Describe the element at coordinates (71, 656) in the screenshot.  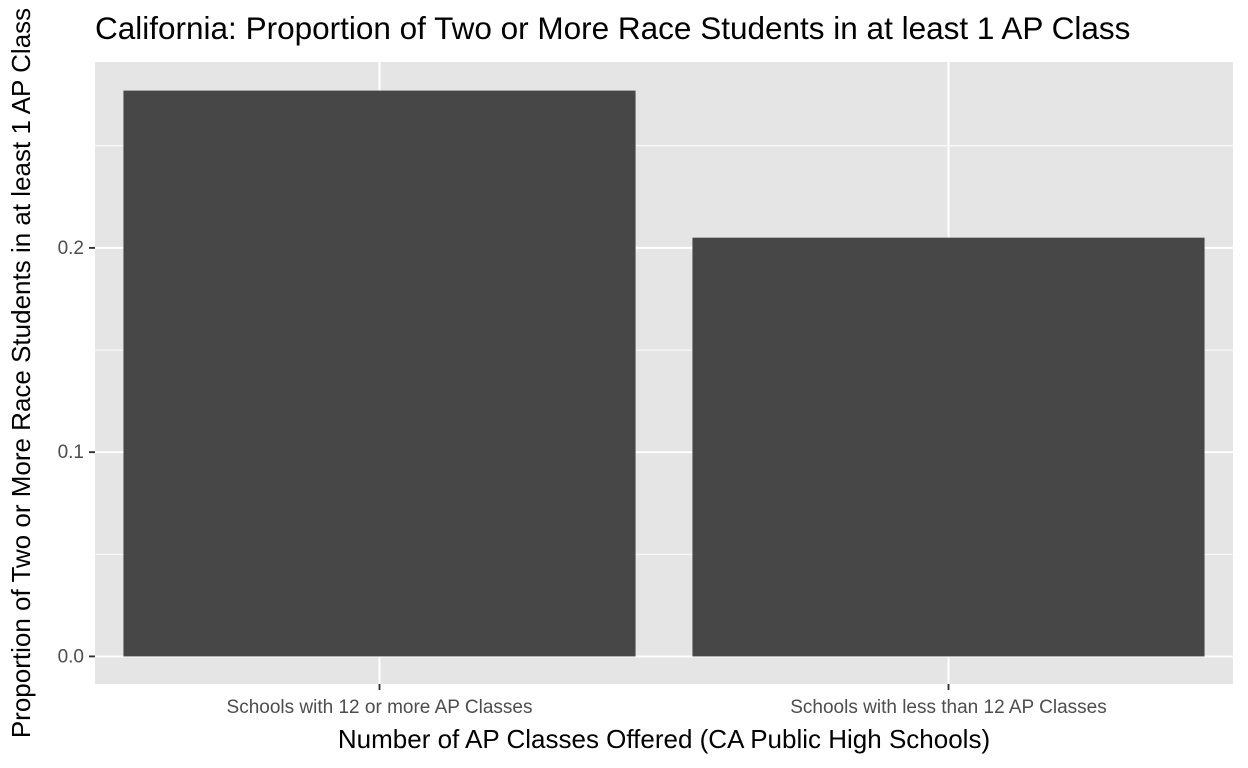
I see `y-tick-label: 0.0` at that location.